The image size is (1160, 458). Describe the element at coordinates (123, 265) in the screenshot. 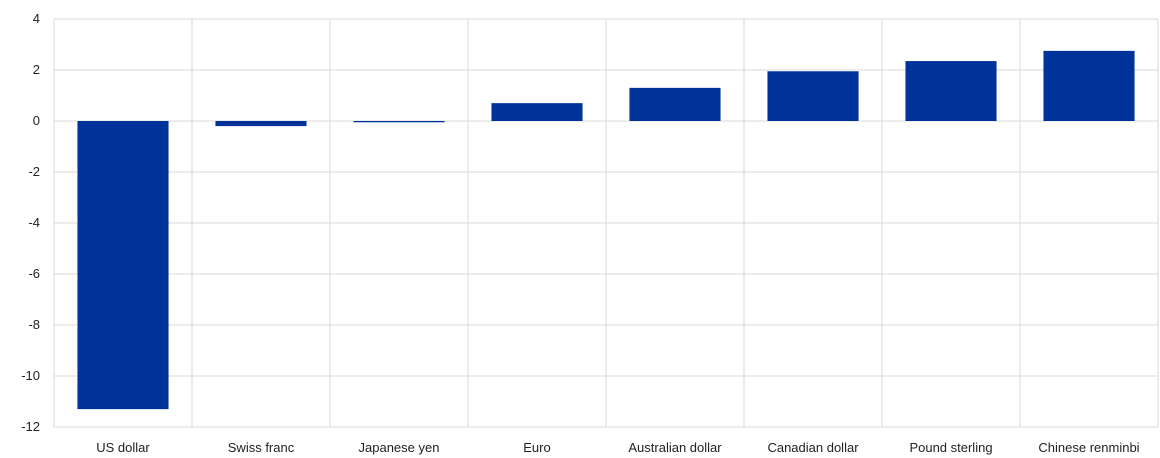

I see `bar-us-dollar` at that location.